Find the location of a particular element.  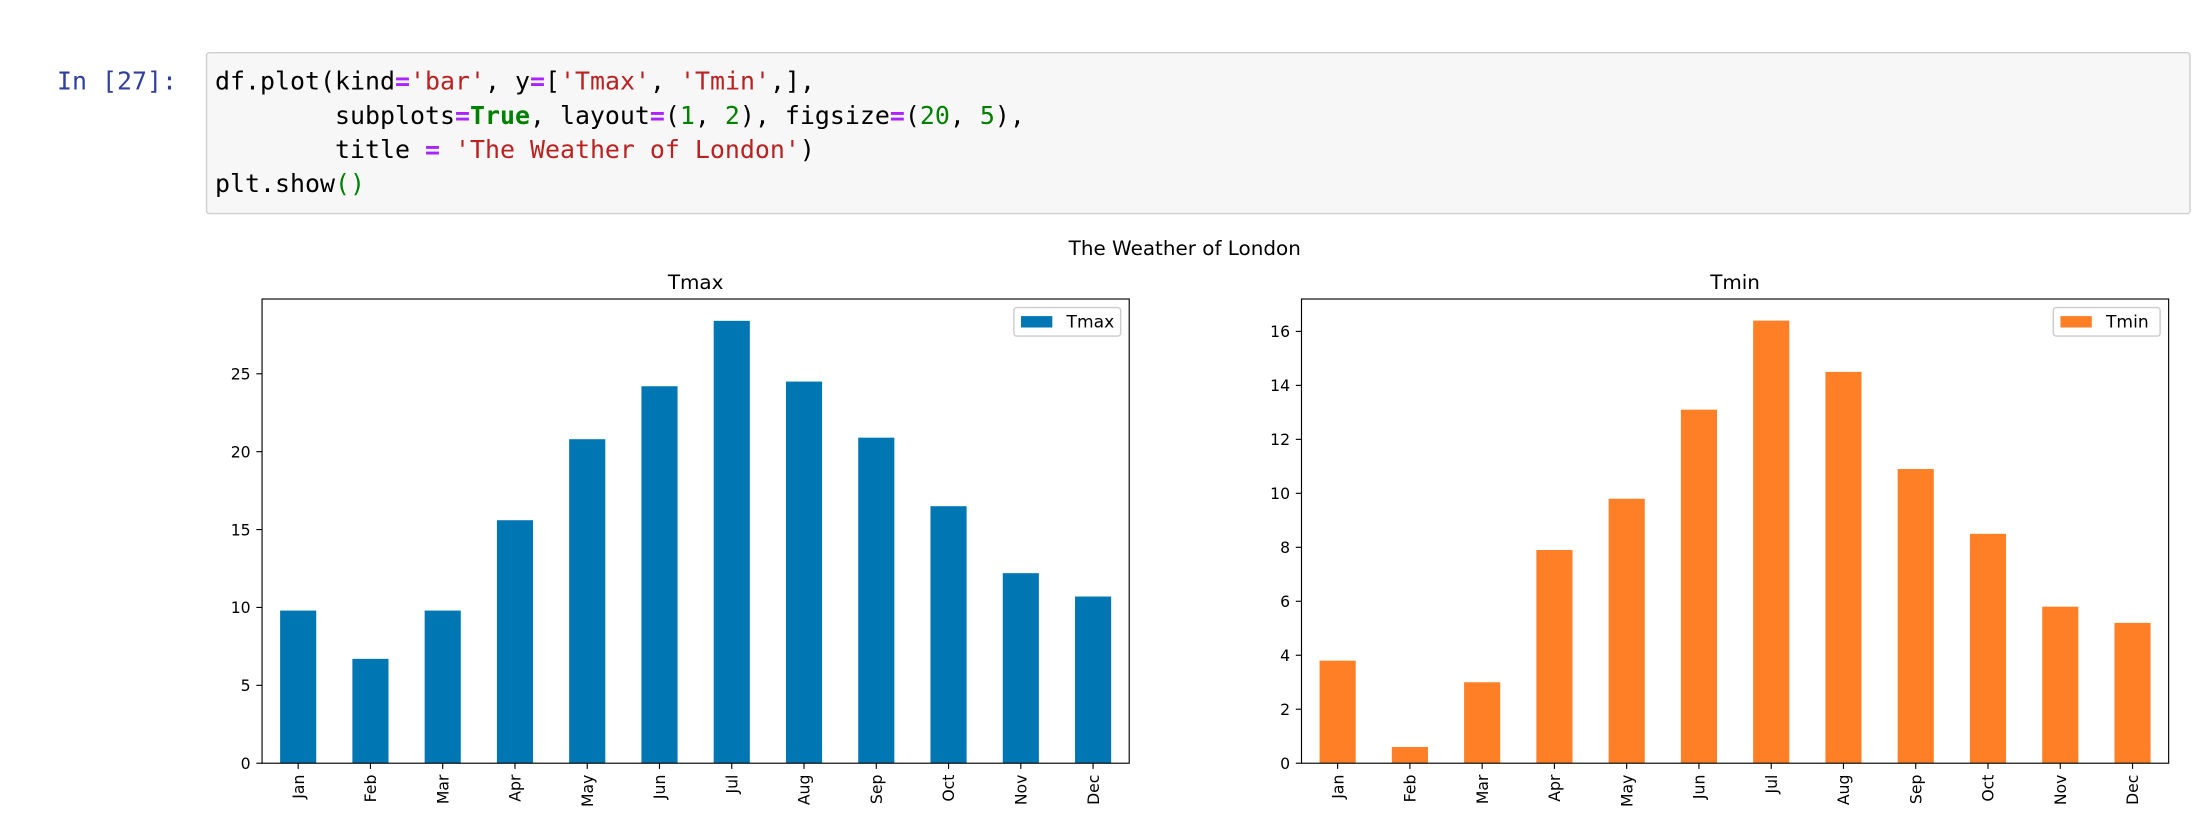

code-token: plt.show is located at coordinates (275, 183).